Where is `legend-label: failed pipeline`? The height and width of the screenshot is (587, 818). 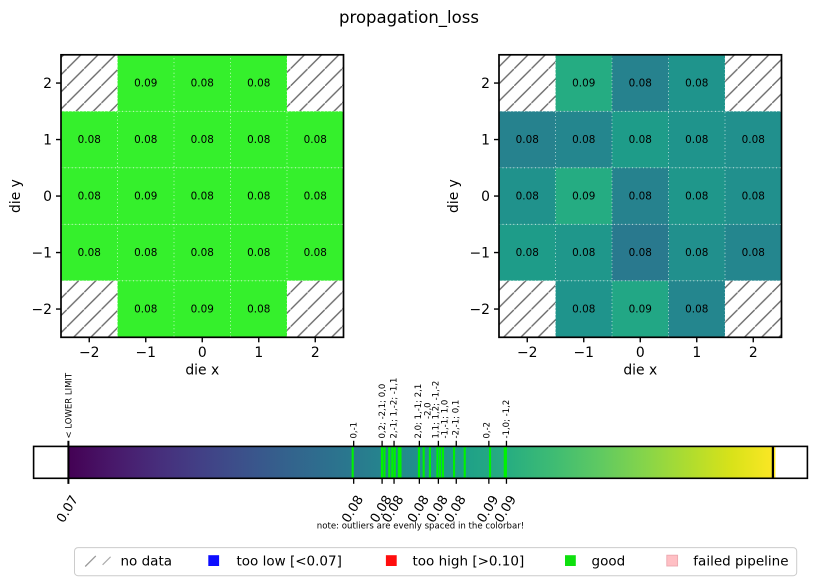 legend-label: failed pipeline is located at coordinates (740, 562).